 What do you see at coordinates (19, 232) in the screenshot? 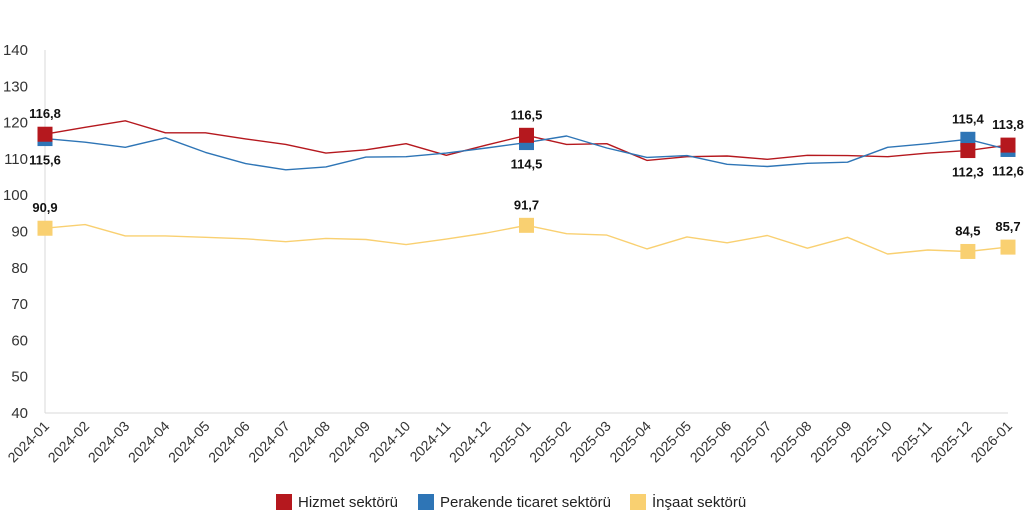
I see `y-tick-label: 90` at bounding box center [19, 232].